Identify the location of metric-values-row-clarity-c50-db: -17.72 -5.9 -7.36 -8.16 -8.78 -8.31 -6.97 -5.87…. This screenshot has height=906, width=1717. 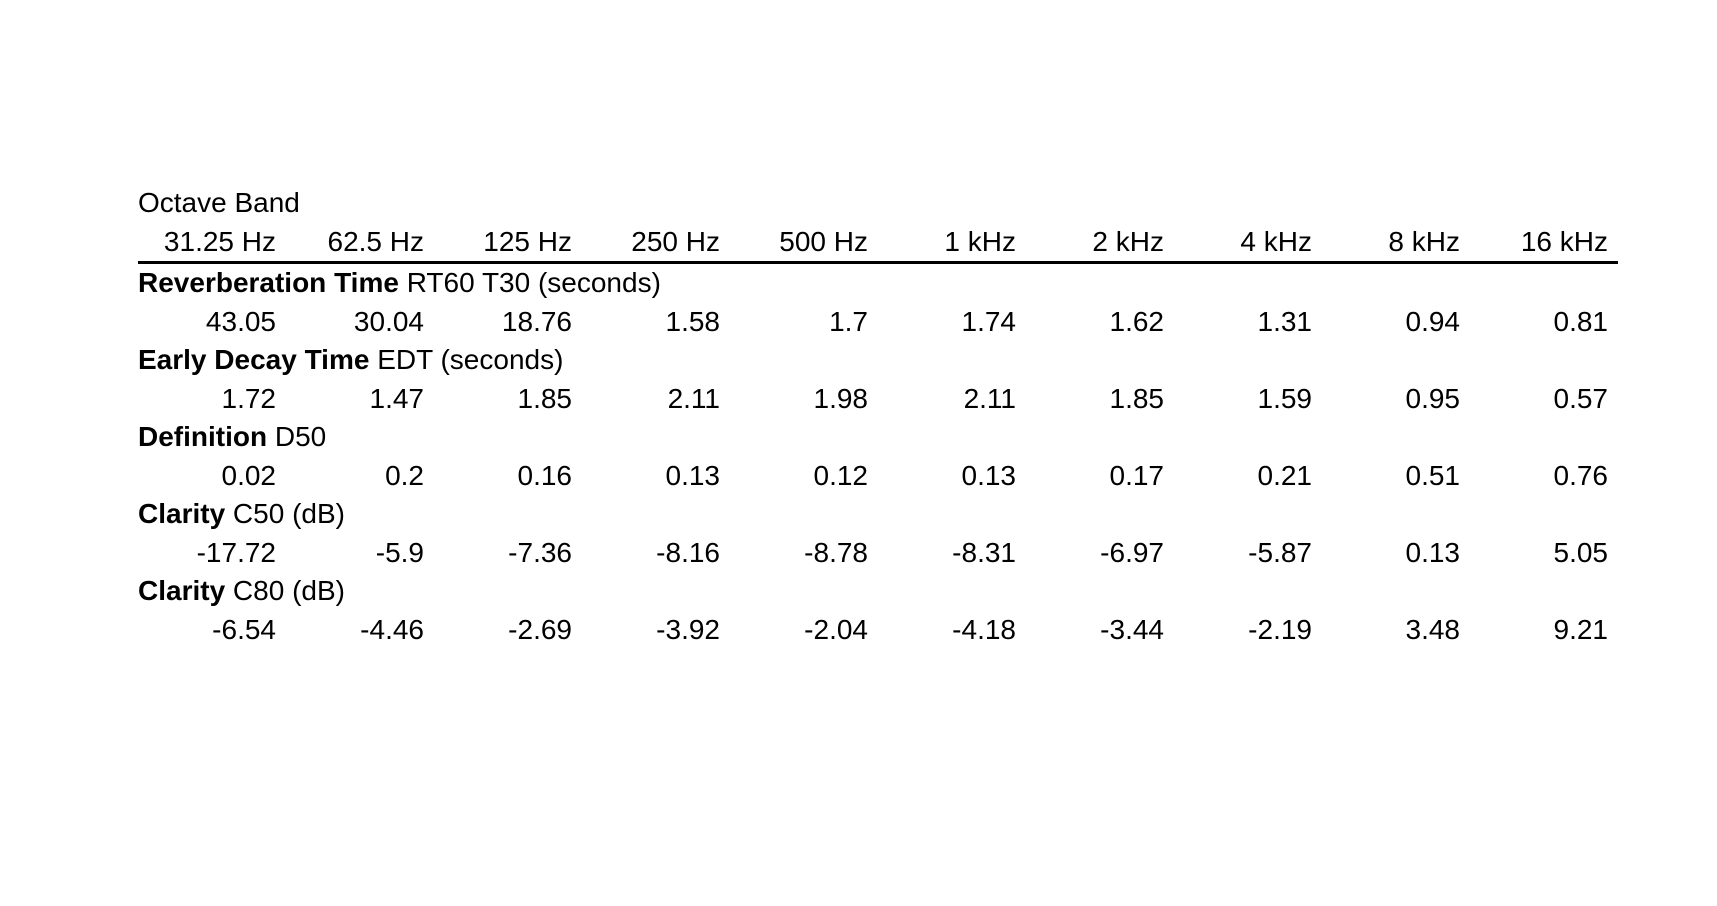
(878, 553).